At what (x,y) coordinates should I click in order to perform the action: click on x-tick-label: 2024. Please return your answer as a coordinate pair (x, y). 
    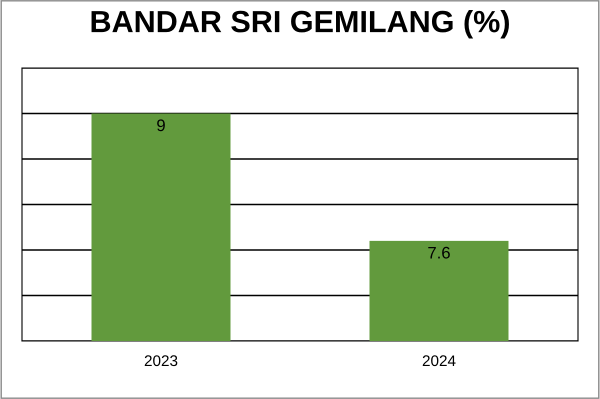
    Looking at the image, I should click on (439, 360).